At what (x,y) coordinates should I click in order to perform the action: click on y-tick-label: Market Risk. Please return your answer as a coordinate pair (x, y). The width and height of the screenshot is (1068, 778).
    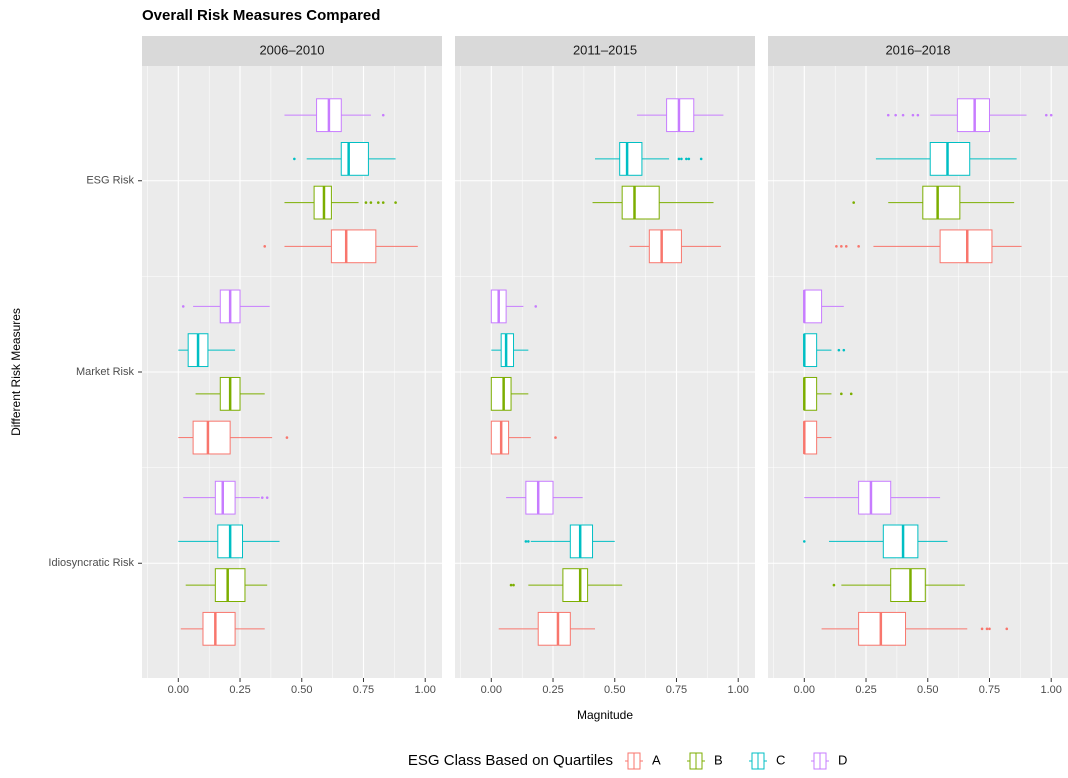
    Looking at the image, I should click on (105, 372).